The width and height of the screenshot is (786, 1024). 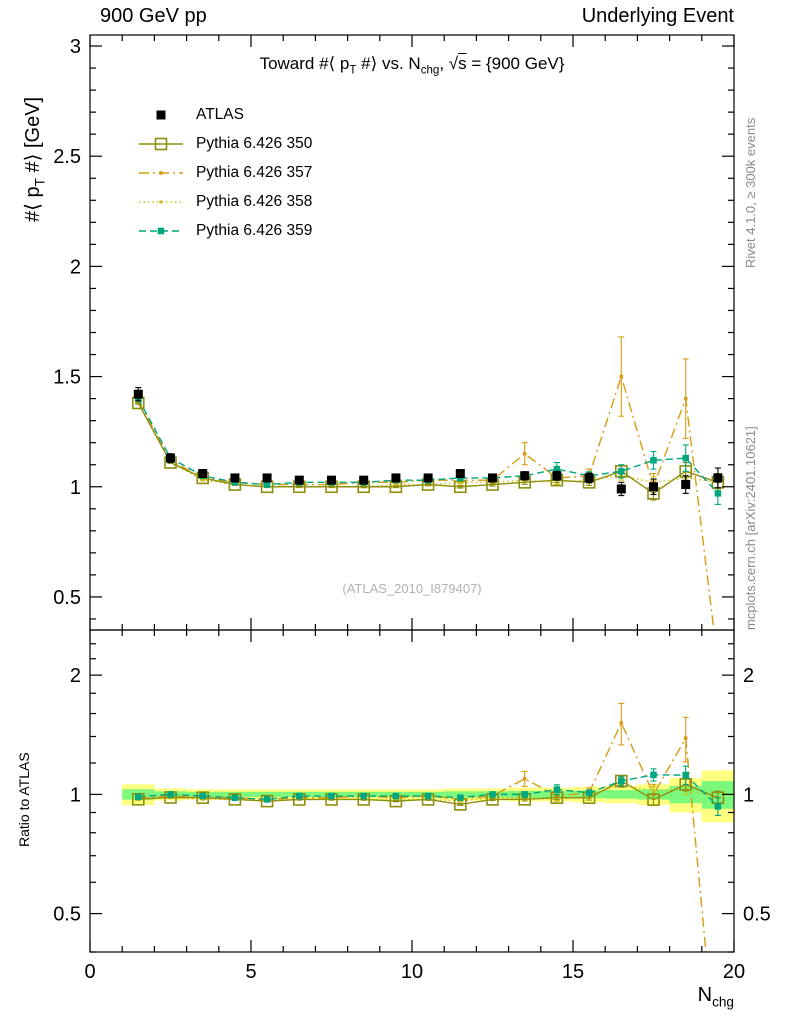 What do you see at coordinates (449, 63) in the screenshot?
I see `label-fragment: , √` at bounding box center [449, 63].